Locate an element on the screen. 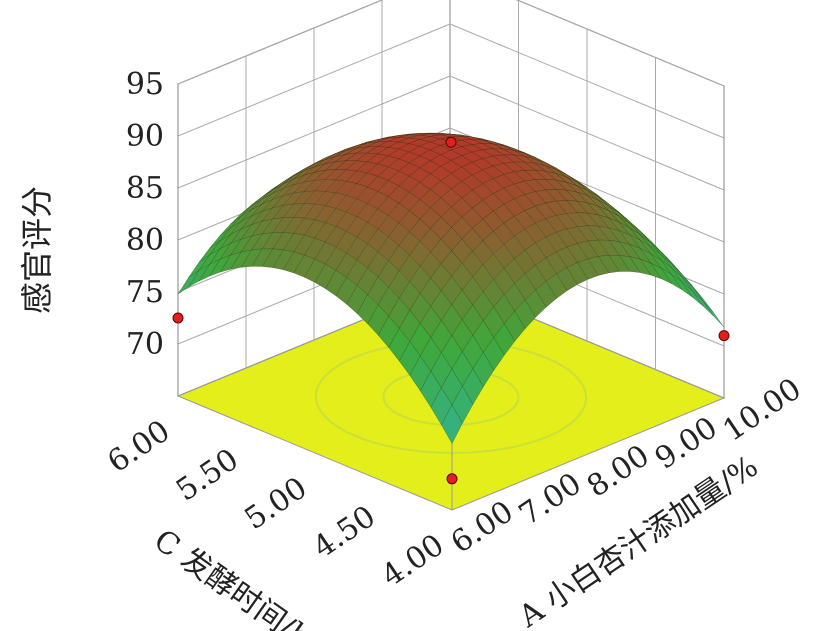 This screenshot has width=816, height=631. y-tick-label: 4.00 is located at coordinates (413, 561).